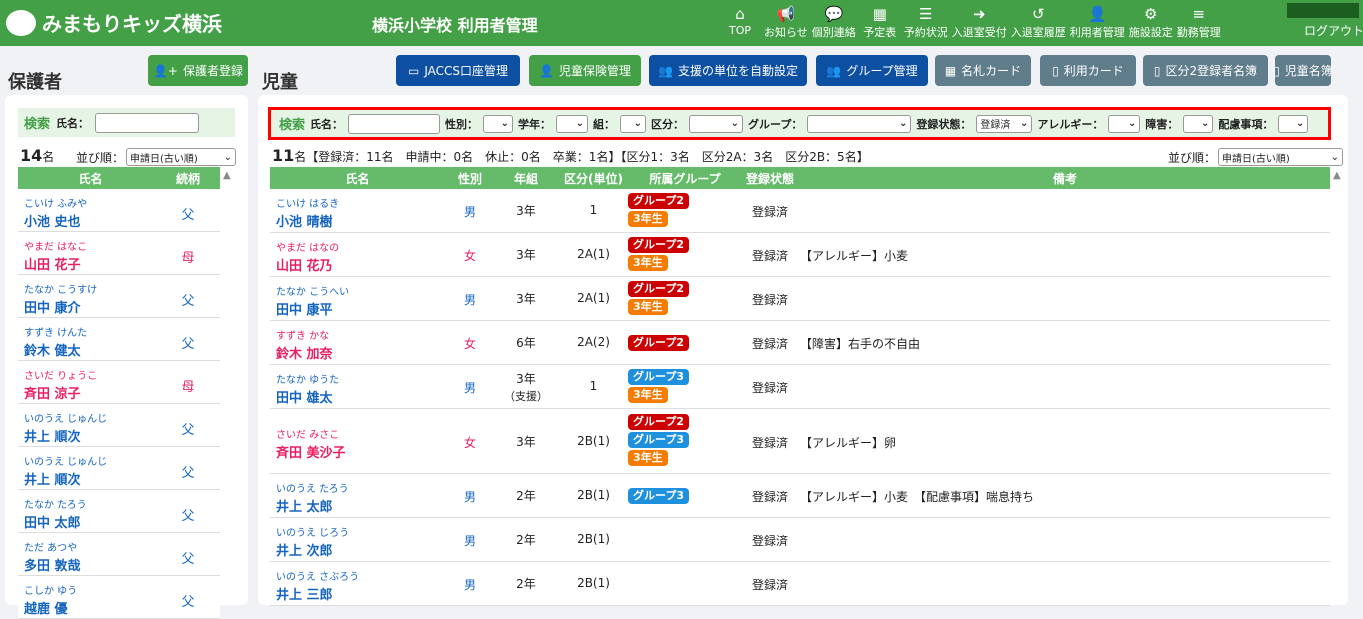 Image resolution: width=1363 pixels, height=619 pixels. Describe the element at coordinates (52, 351) in the screenshot. I see `guardian-name: 鈴木 健太` at that location.